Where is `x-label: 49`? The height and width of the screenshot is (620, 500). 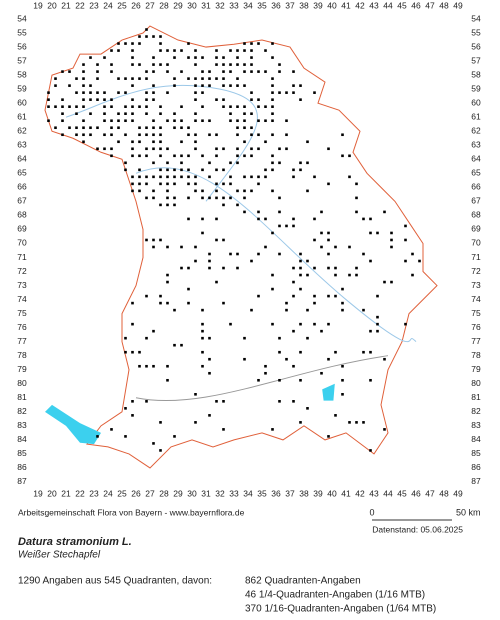
x-label: 49 is located at coordinates (458, 493).